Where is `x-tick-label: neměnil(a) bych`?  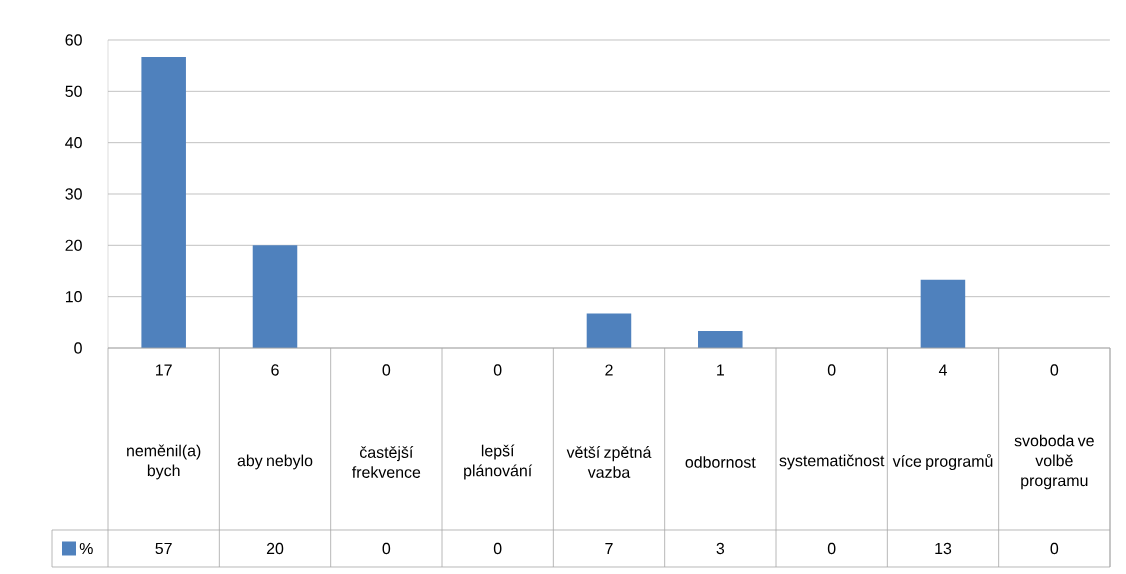
x-tick-label: neměnil(a) bych is located at coordinates (164, 462).